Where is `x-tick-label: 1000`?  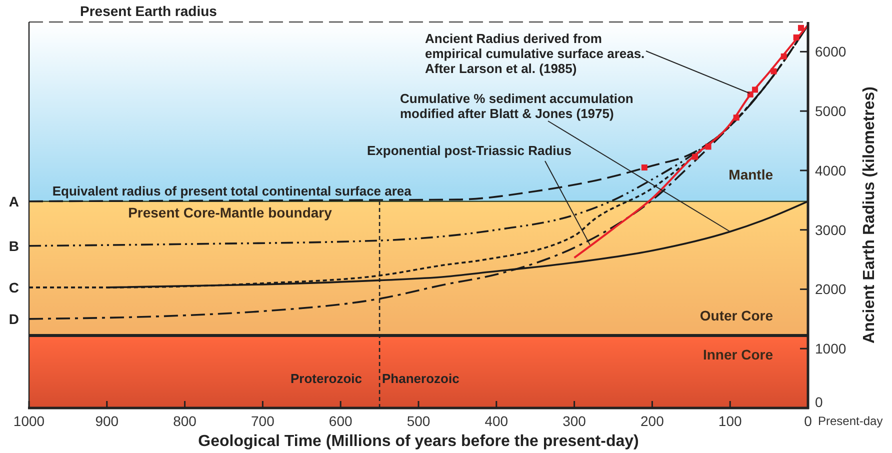 x-tick-label: 1000 is located at coordinates (29, 421).